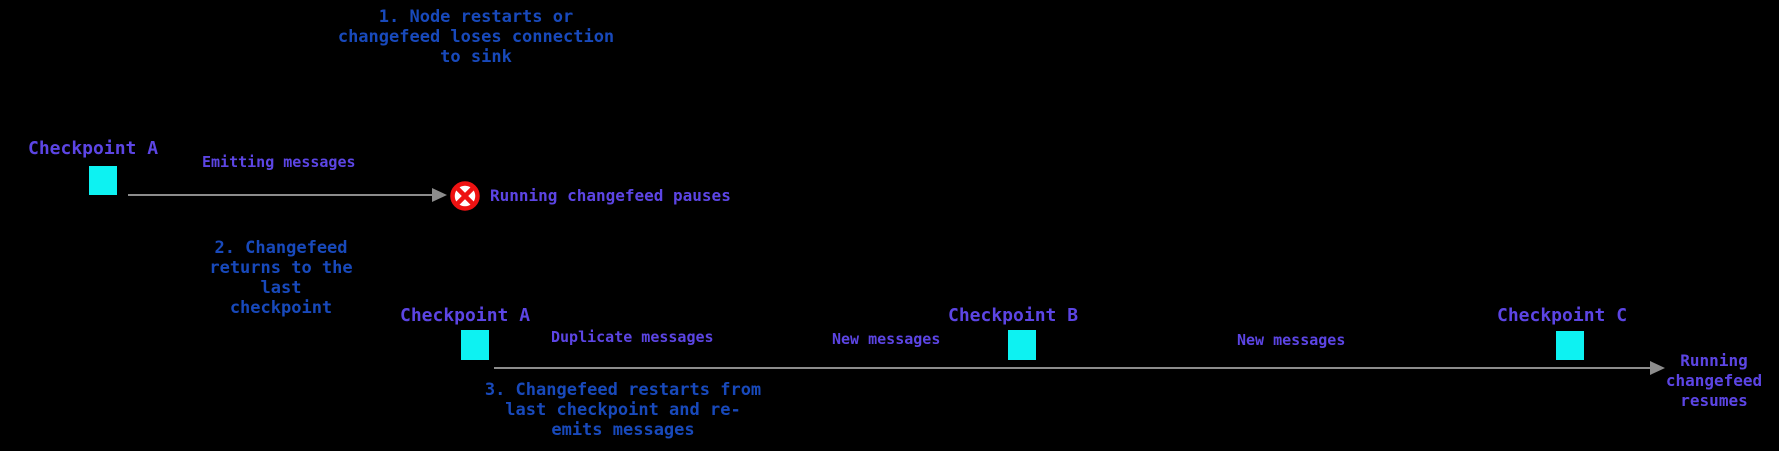 This screenshot has height=451, width=1779. I want to click on error-x-icon, so click(465, 196).